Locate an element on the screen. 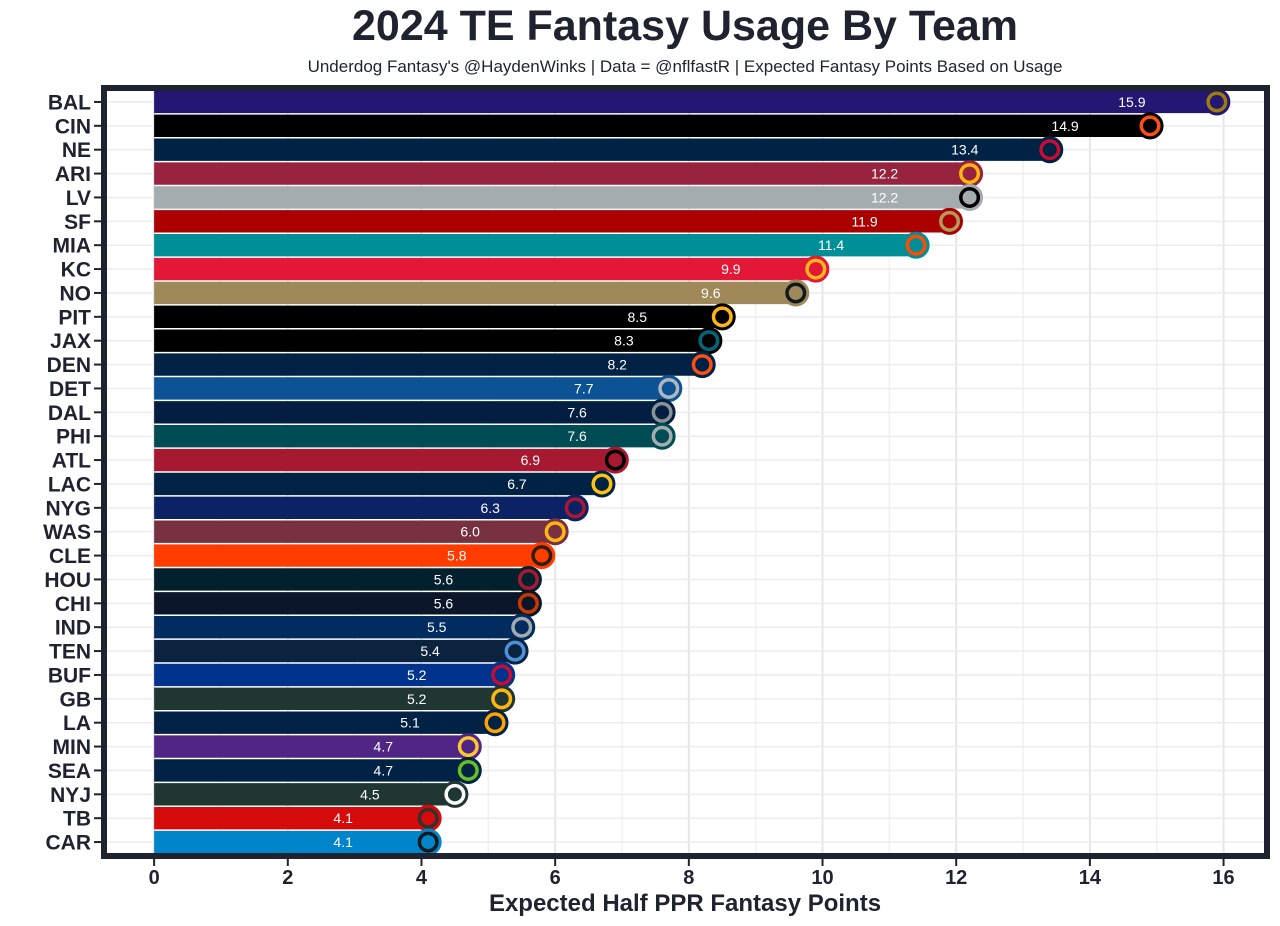 This screenshot has width=1280, height=926. bar-phi is located at coordinates (408, 436).